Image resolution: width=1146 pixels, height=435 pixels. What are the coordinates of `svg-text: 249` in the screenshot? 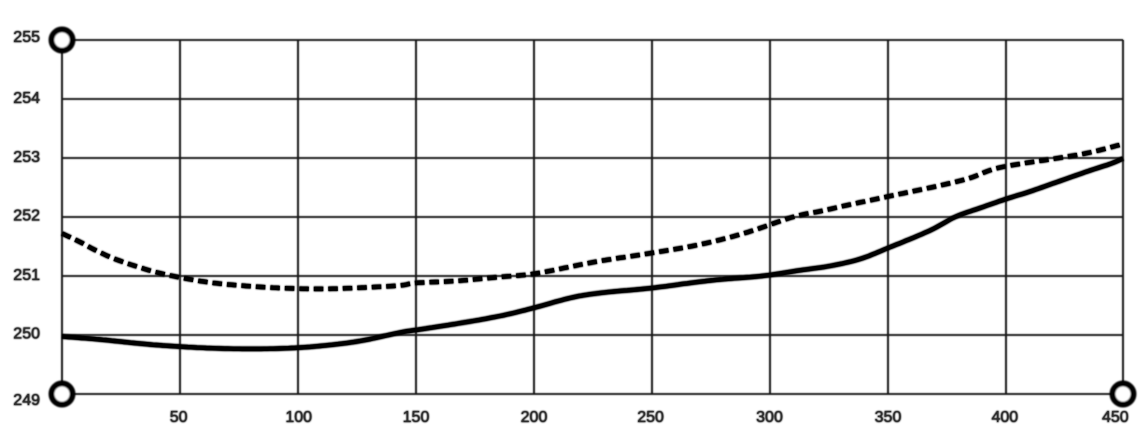 It's located at (26, 400).